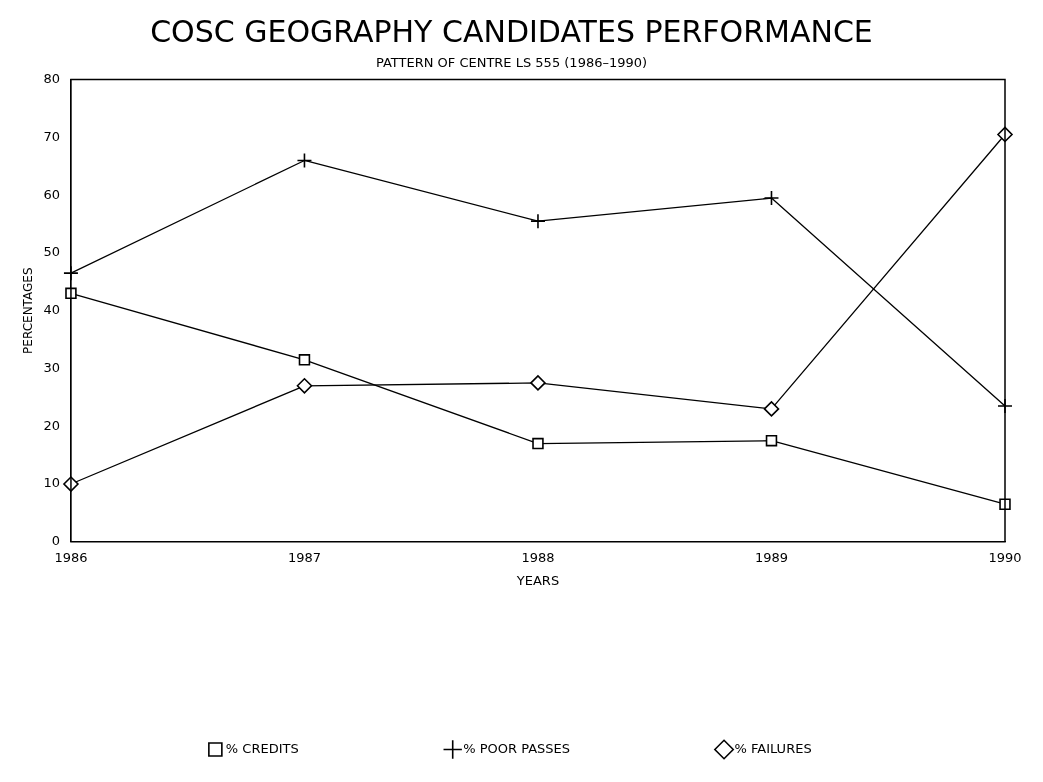  Describe the element at coordinates (51, 367) in the screenshot. I see `y-tick-label: 30` at that location.